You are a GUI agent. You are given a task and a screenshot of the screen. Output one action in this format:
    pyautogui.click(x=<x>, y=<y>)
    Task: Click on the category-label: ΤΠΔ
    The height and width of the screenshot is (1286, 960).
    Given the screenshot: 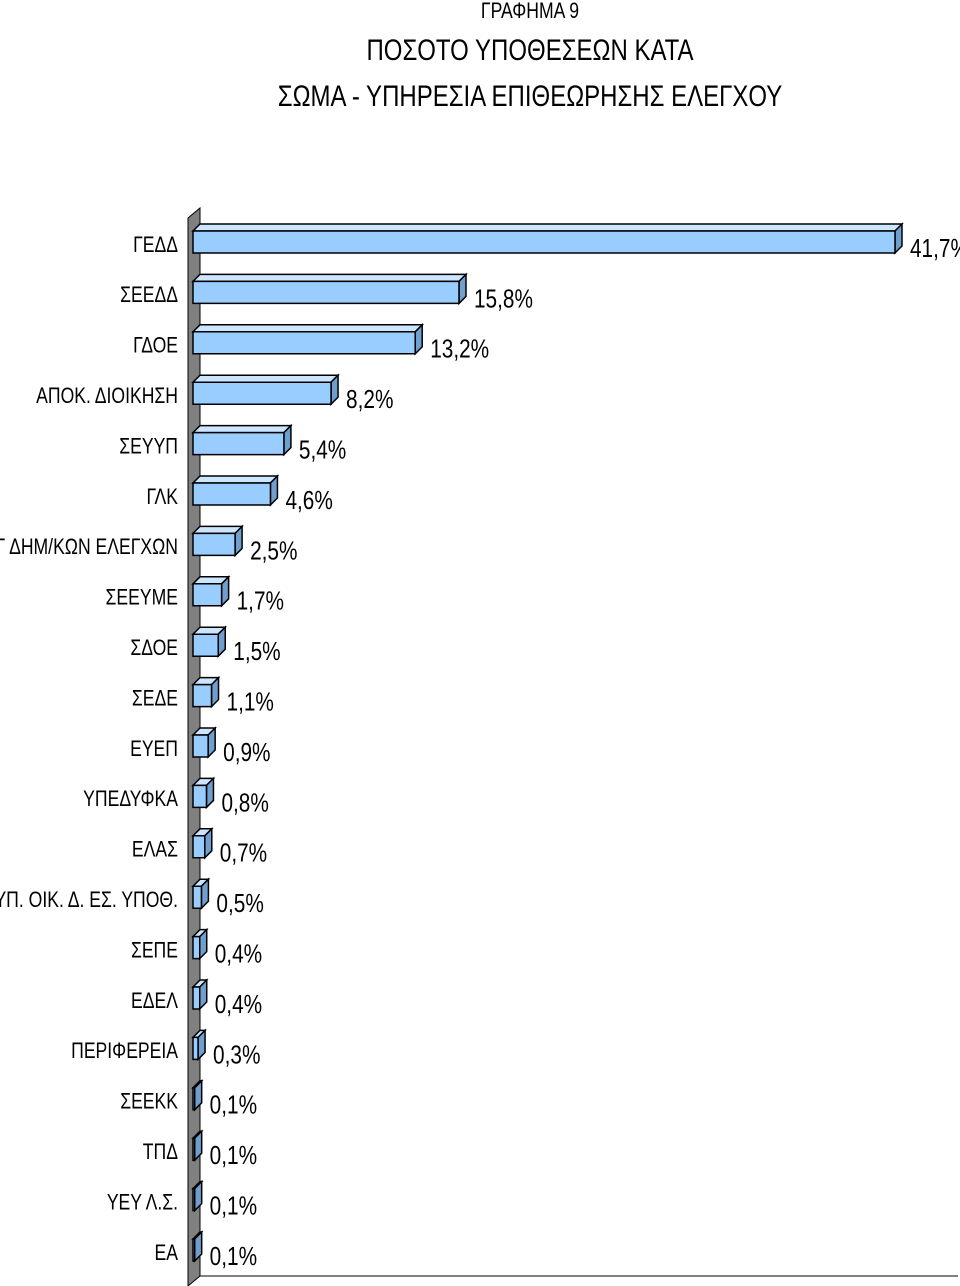 What is the action you would take?
    pyautogui.click(x=160, y=1152)
    